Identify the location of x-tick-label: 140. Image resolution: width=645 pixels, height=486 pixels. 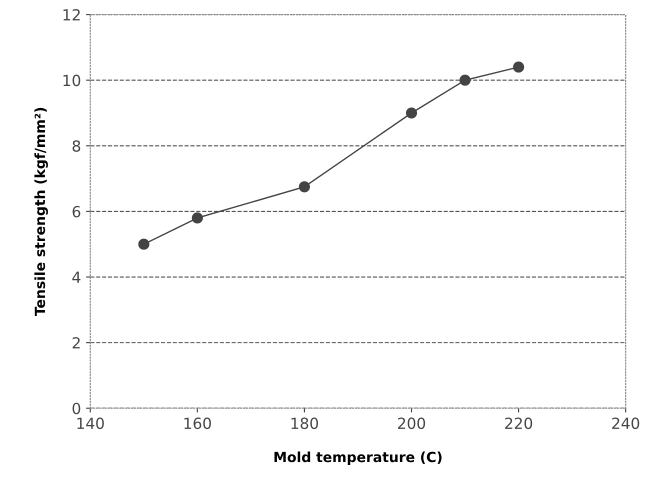
(90, 424).